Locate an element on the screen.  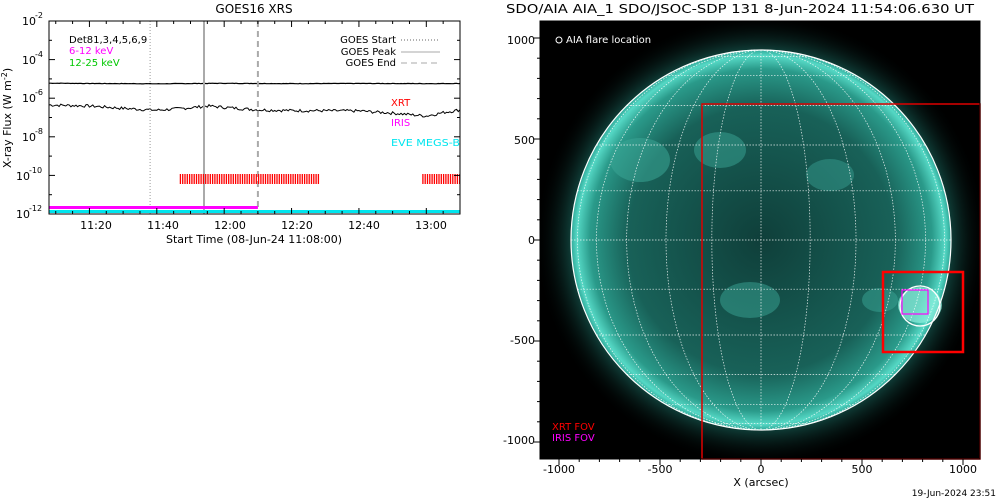
energy-band-low: 6-12 keV is located at coordinates (91, 51).